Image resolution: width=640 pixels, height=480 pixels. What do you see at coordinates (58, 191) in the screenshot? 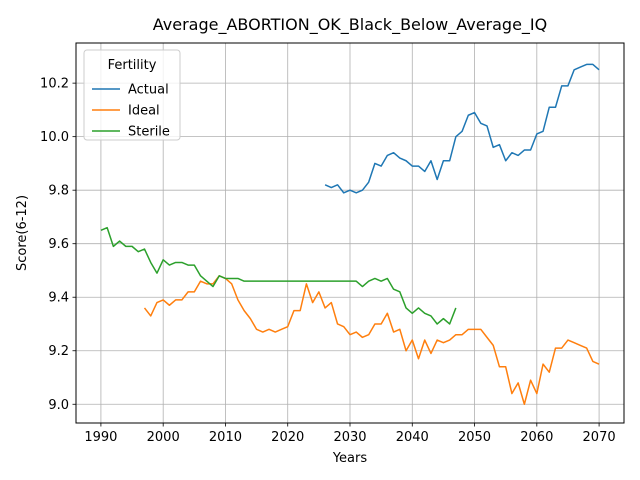
I see `y-tick-label: 9.8` at bounding box center [58, 191].